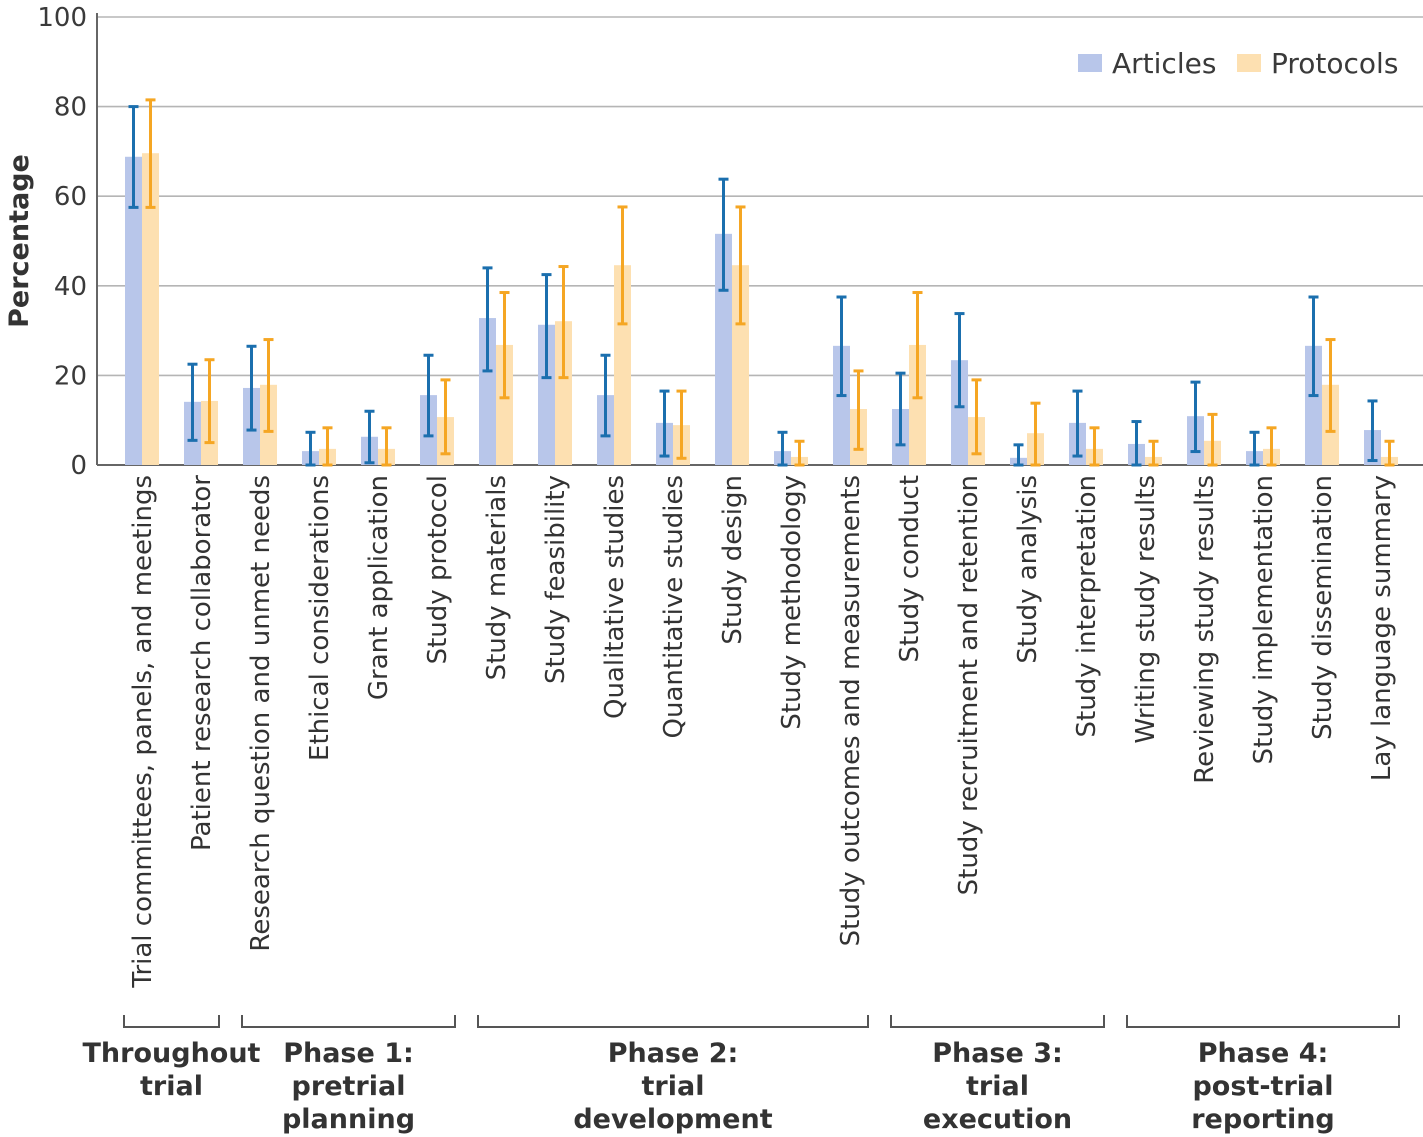 The height and width of the screenshot is (1137, 1423). I want to click on category-label: Study conduct, so click(910, 568).